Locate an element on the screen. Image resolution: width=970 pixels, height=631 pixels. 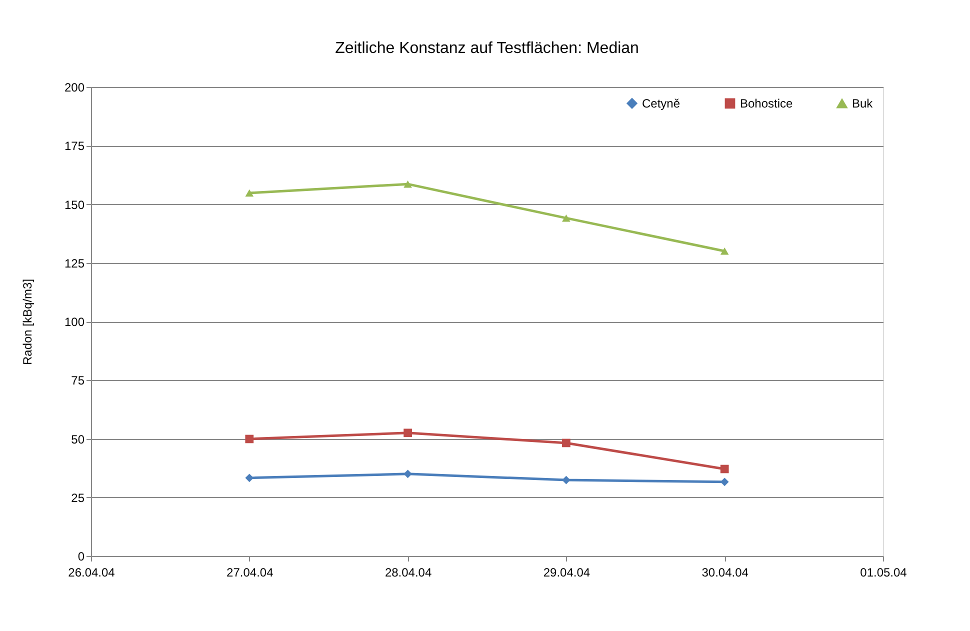
legend-label: Bohostice is located at coordinates (767, 103).